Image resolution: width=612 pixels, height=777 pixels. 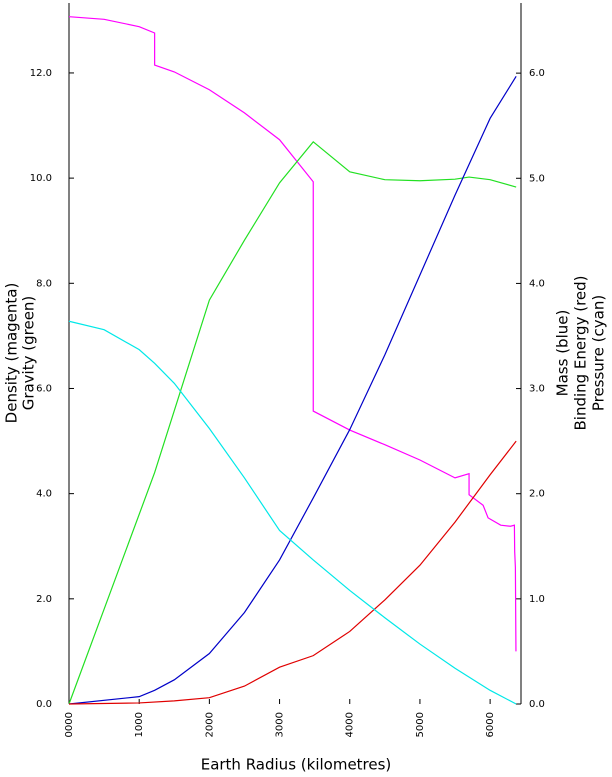 What do you see at coordinates (44, 704) in the screenshot?
I see `y-tick-label: 0.0` at bounding box center [44, 704].